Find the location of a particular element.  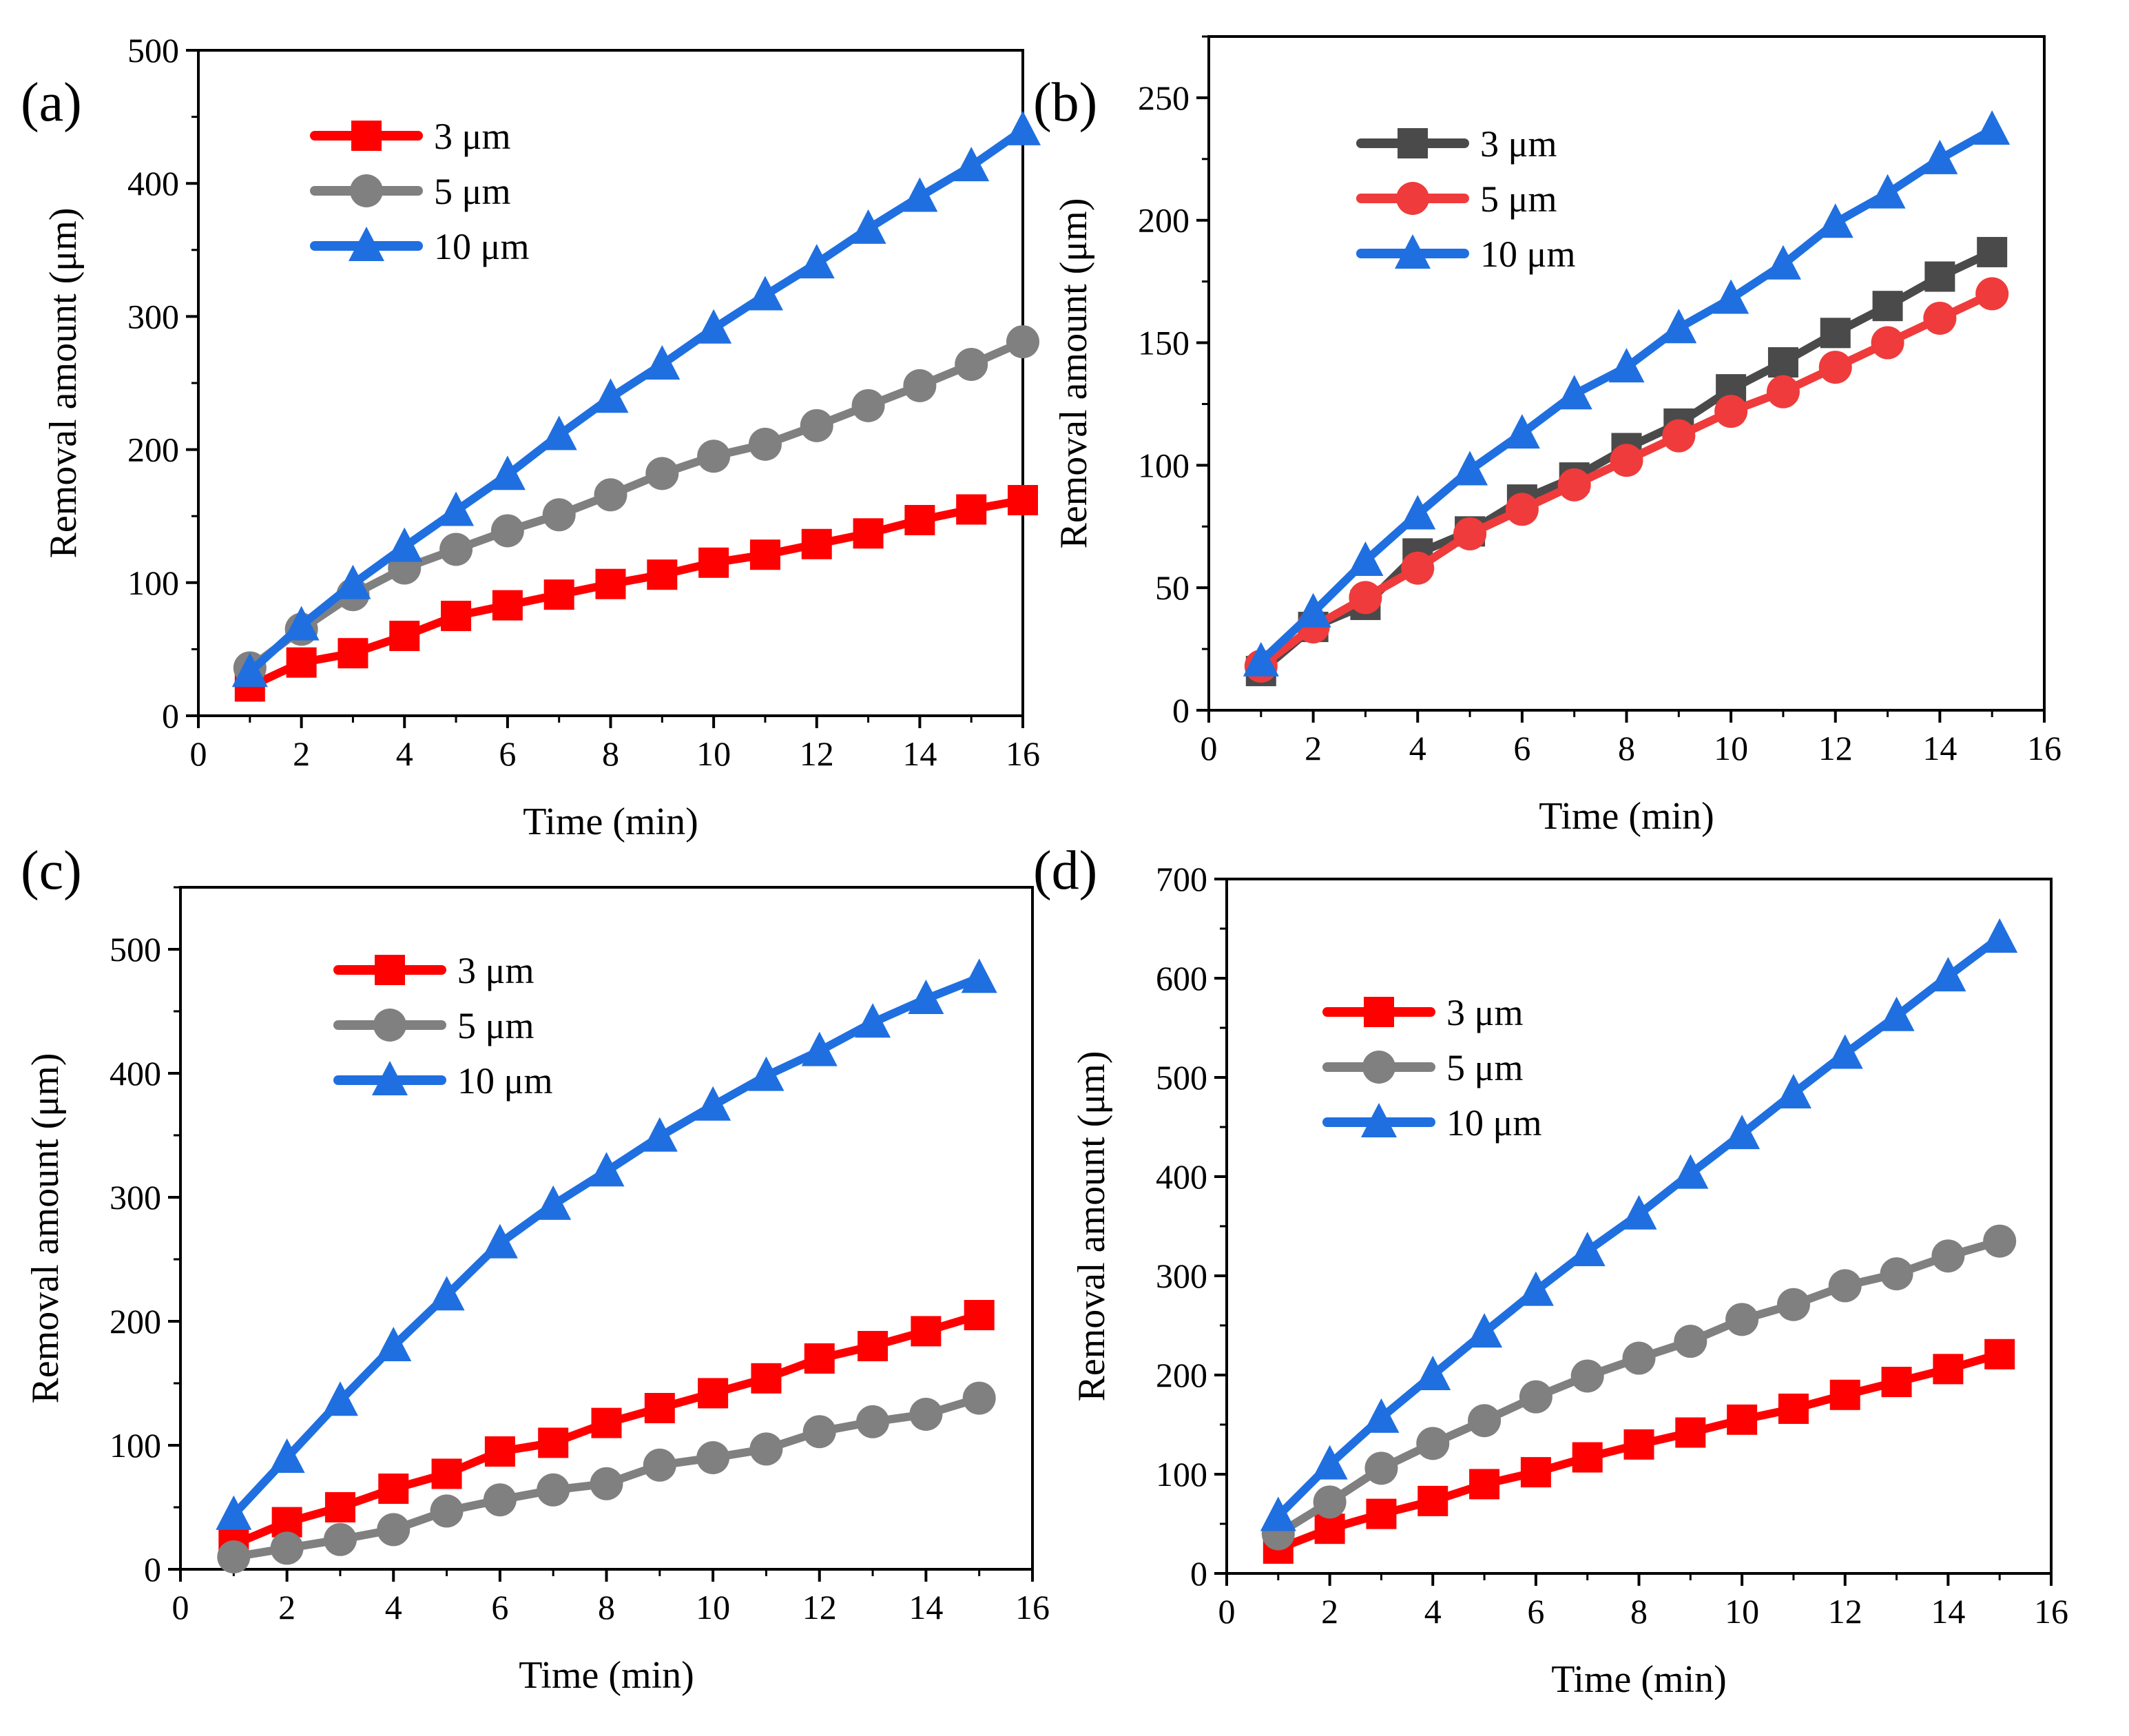

y-tick-label: 0 is located at coordinates (1181, 711).